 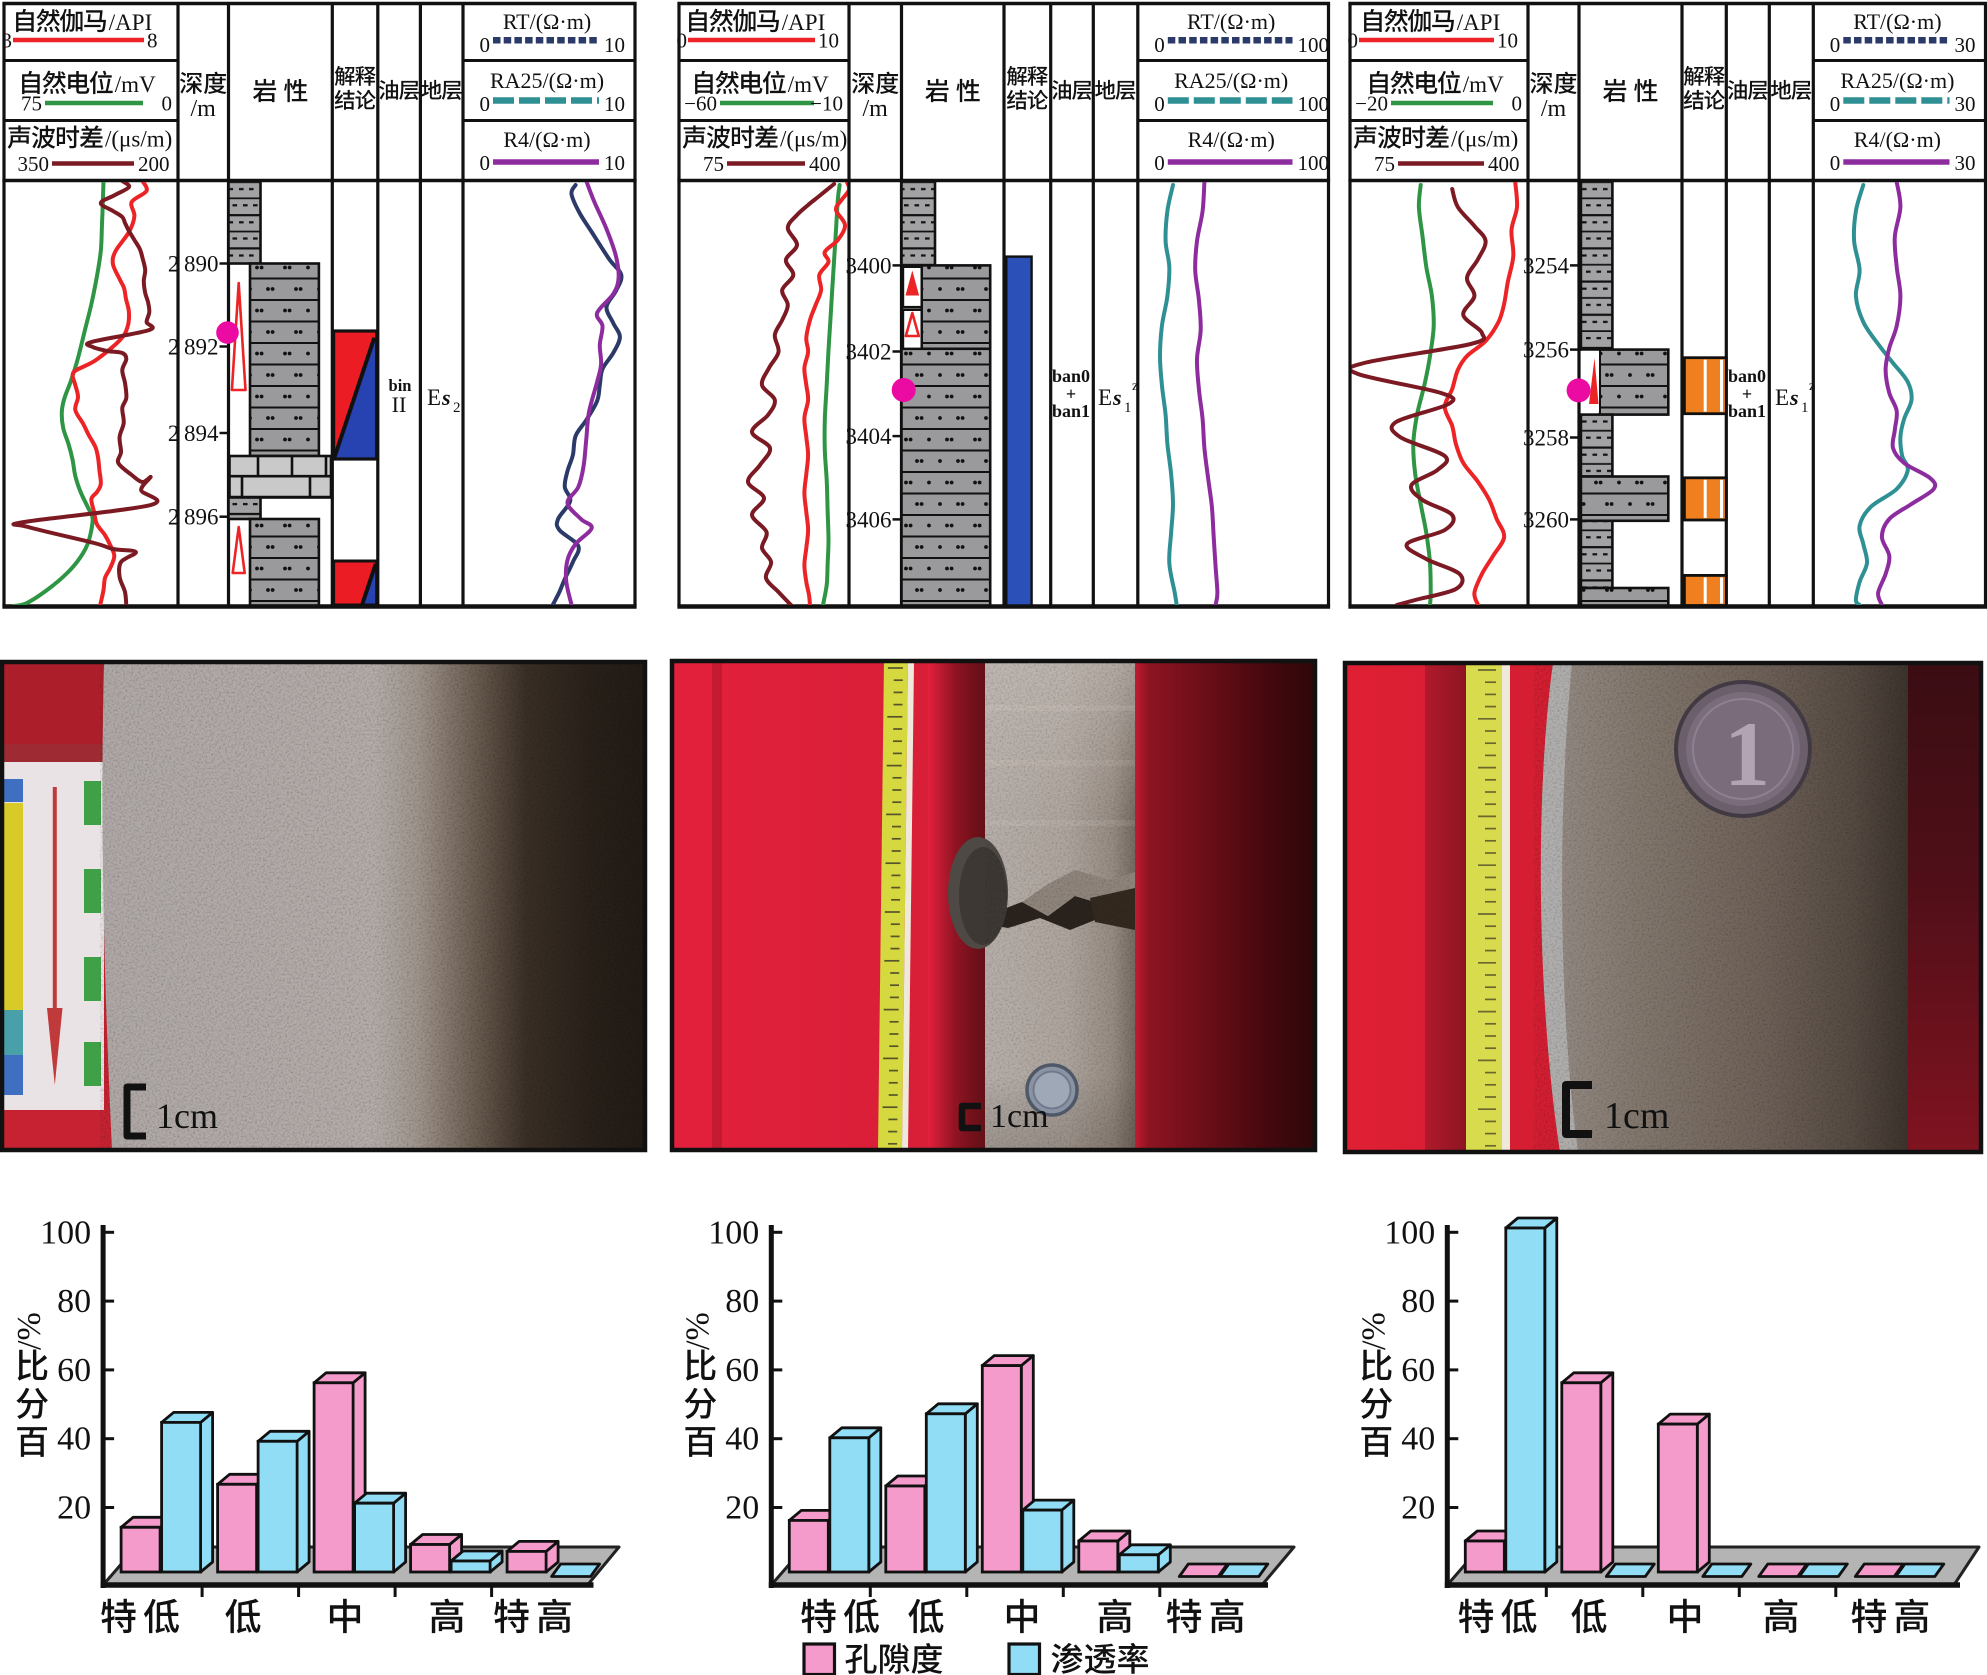 What do you see at coordinates (7, 41) in the screenshot?
I see `svg-text: 3` at bounding box center [7, 41].